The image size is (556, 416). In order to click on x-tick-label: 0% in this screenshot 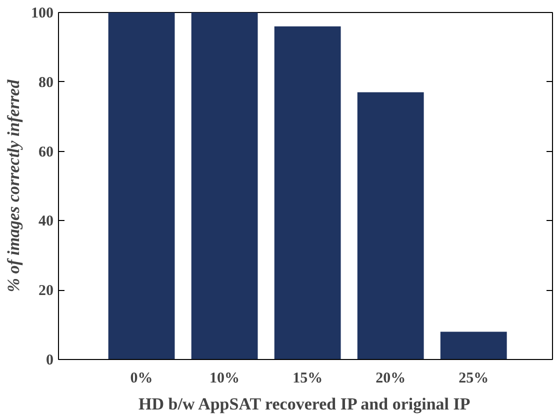, I will do `click(141, 378)`.